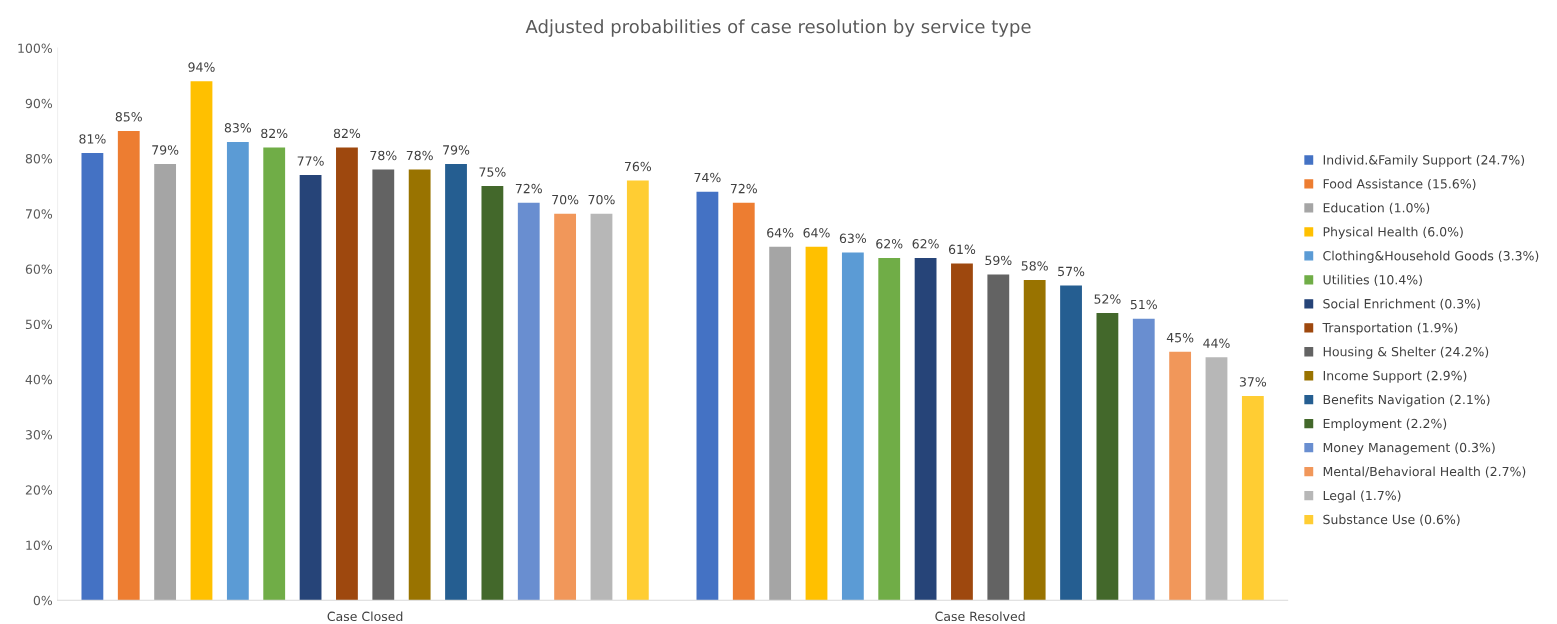 The width and height of the screenshot is (1557, 624). What do you see at coordinates (1071, 271) in the screenshot?
I see `data-label: 57%` at bounding box center [1071, 271].